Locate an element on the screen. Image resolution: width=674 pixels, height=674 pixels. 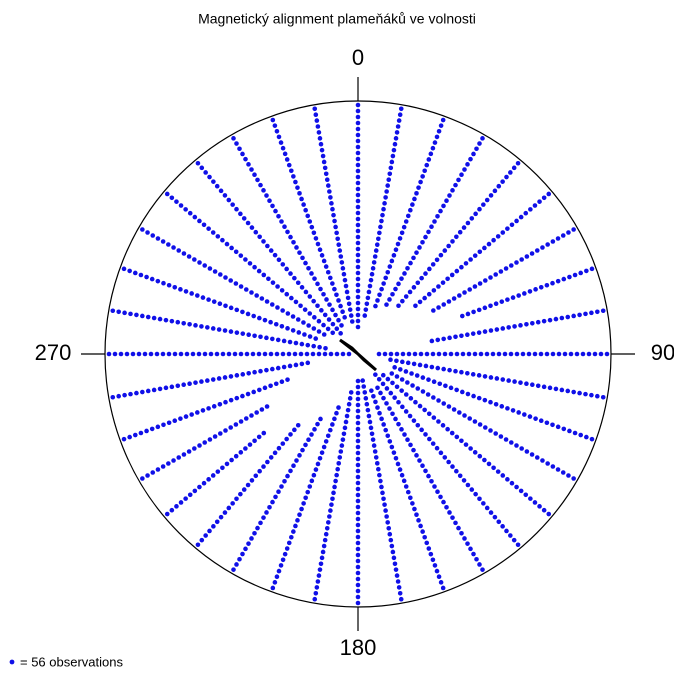
tick-label: 270 is located at coordinates (53, 352).